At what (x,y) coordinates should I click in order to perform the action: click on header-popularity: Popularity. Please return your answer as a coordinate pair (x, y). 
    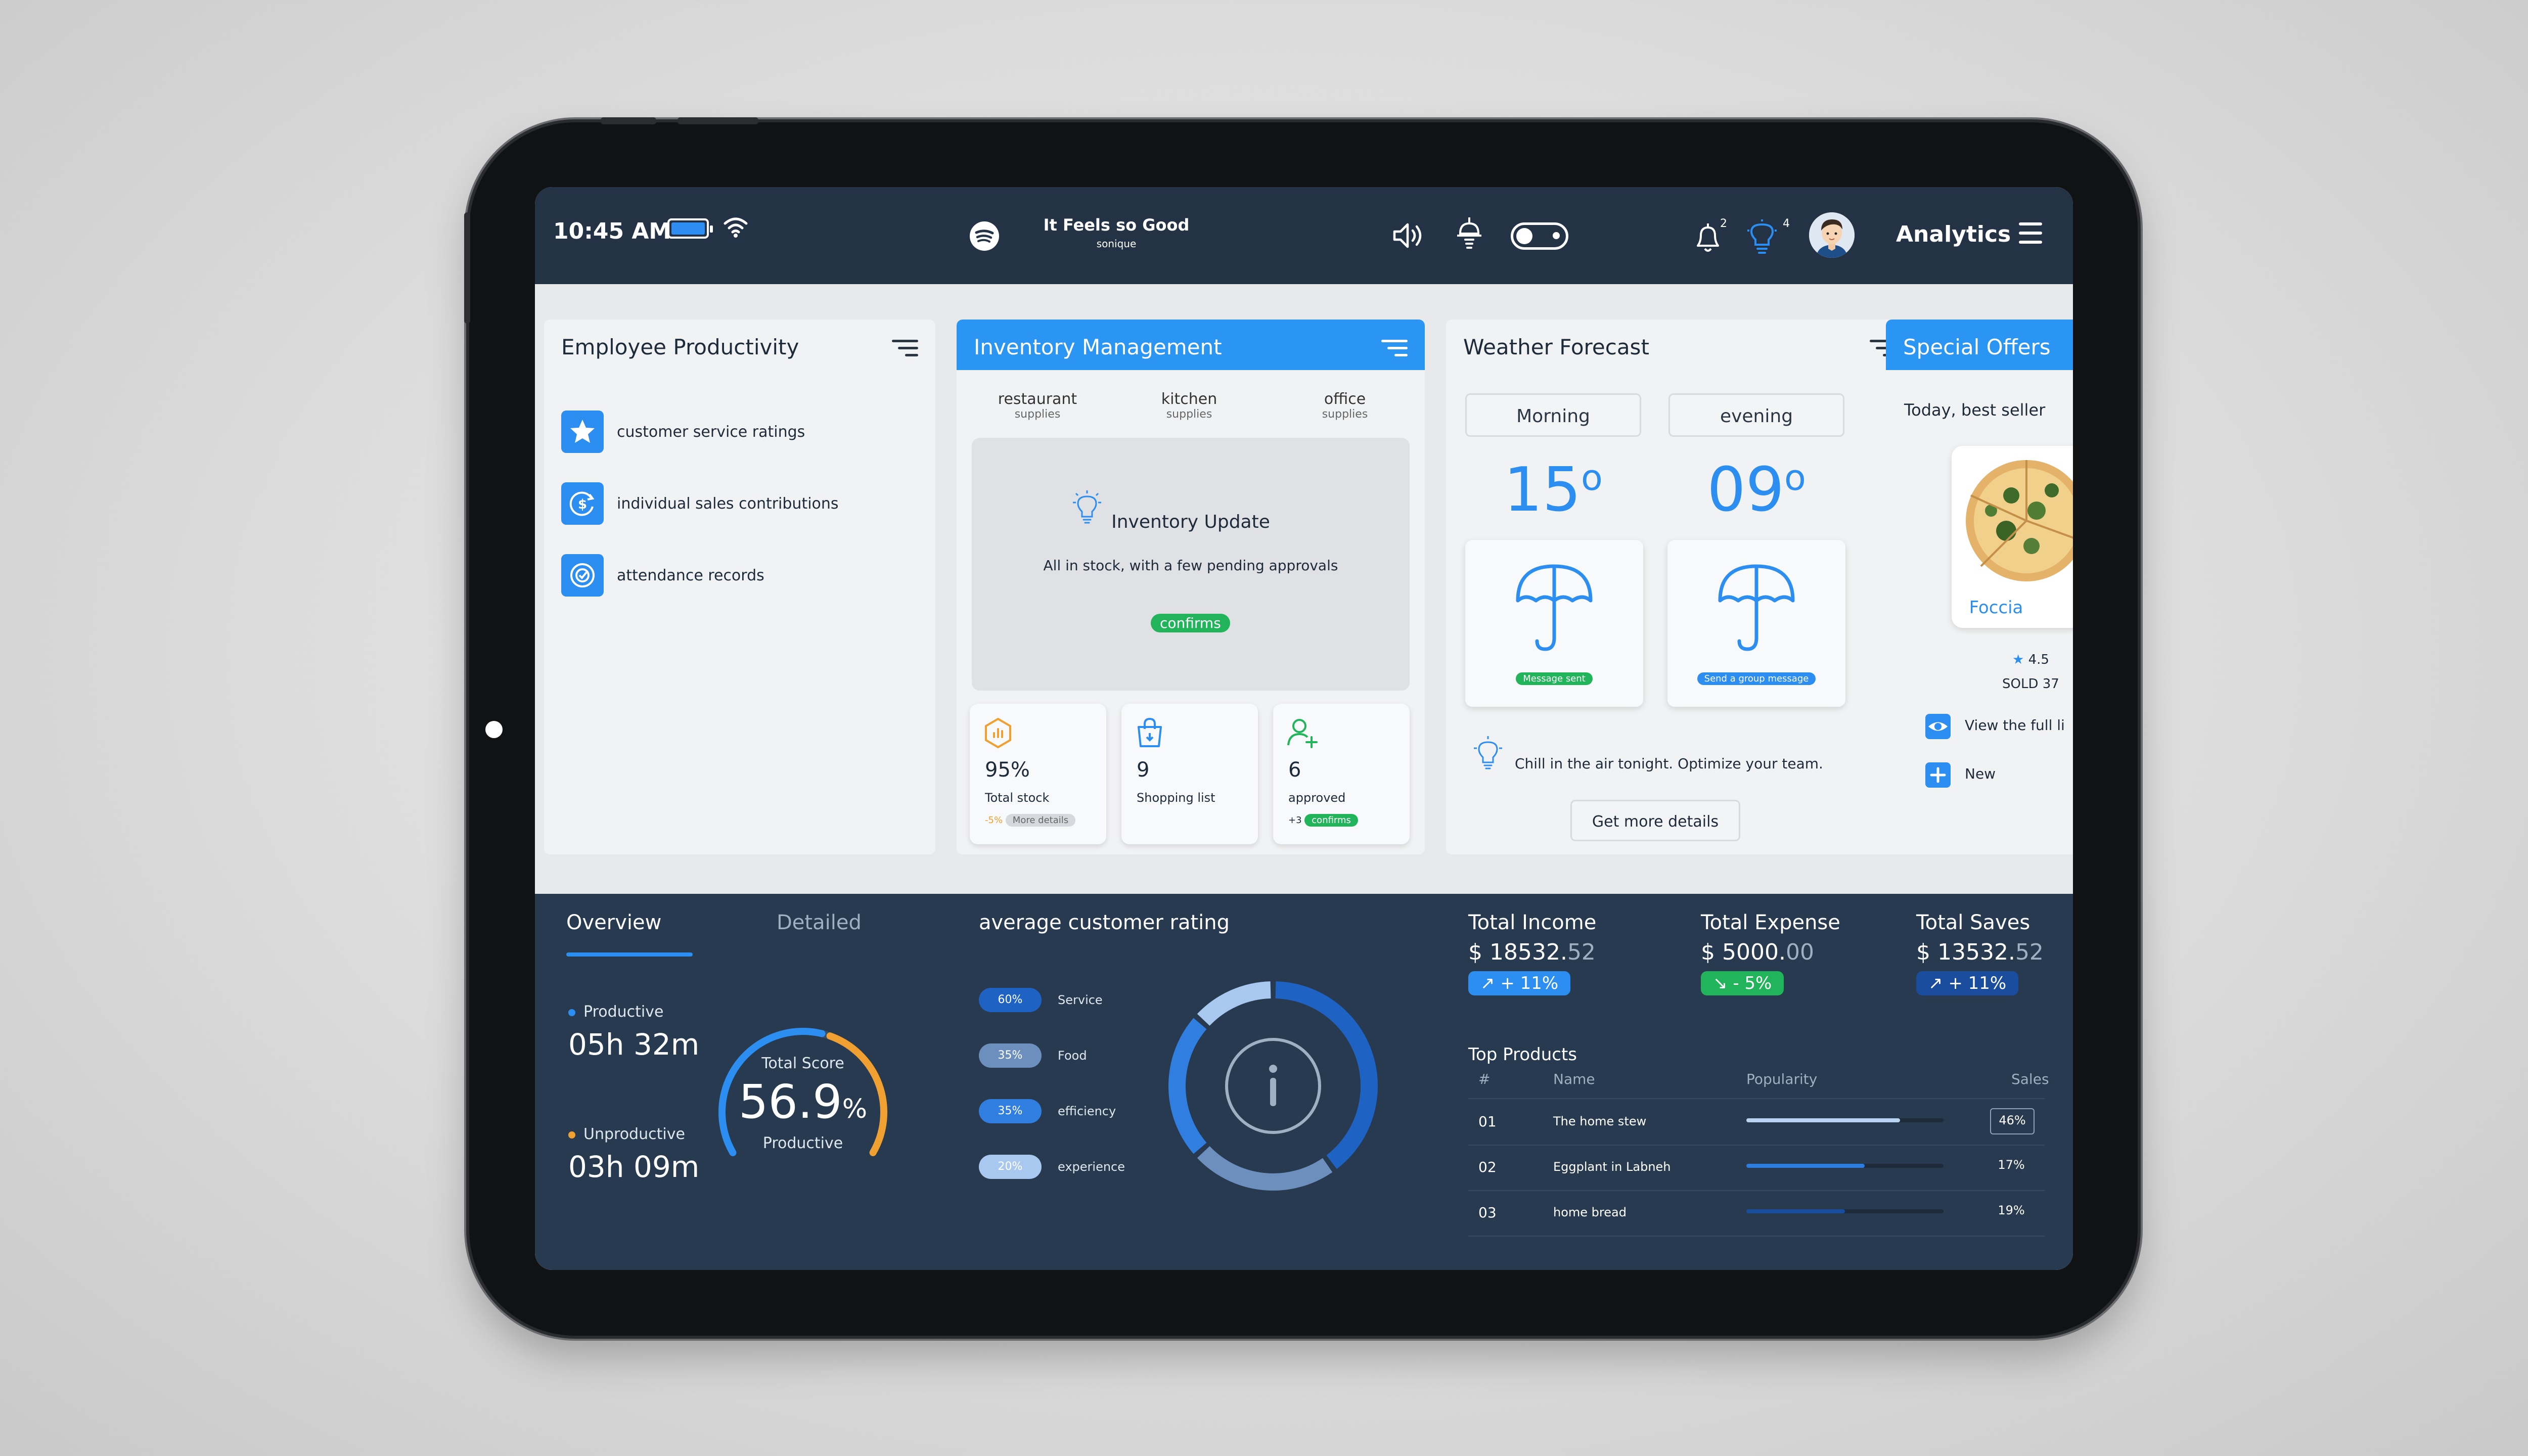
    Looking at the image, I should click on (1782, 1079).